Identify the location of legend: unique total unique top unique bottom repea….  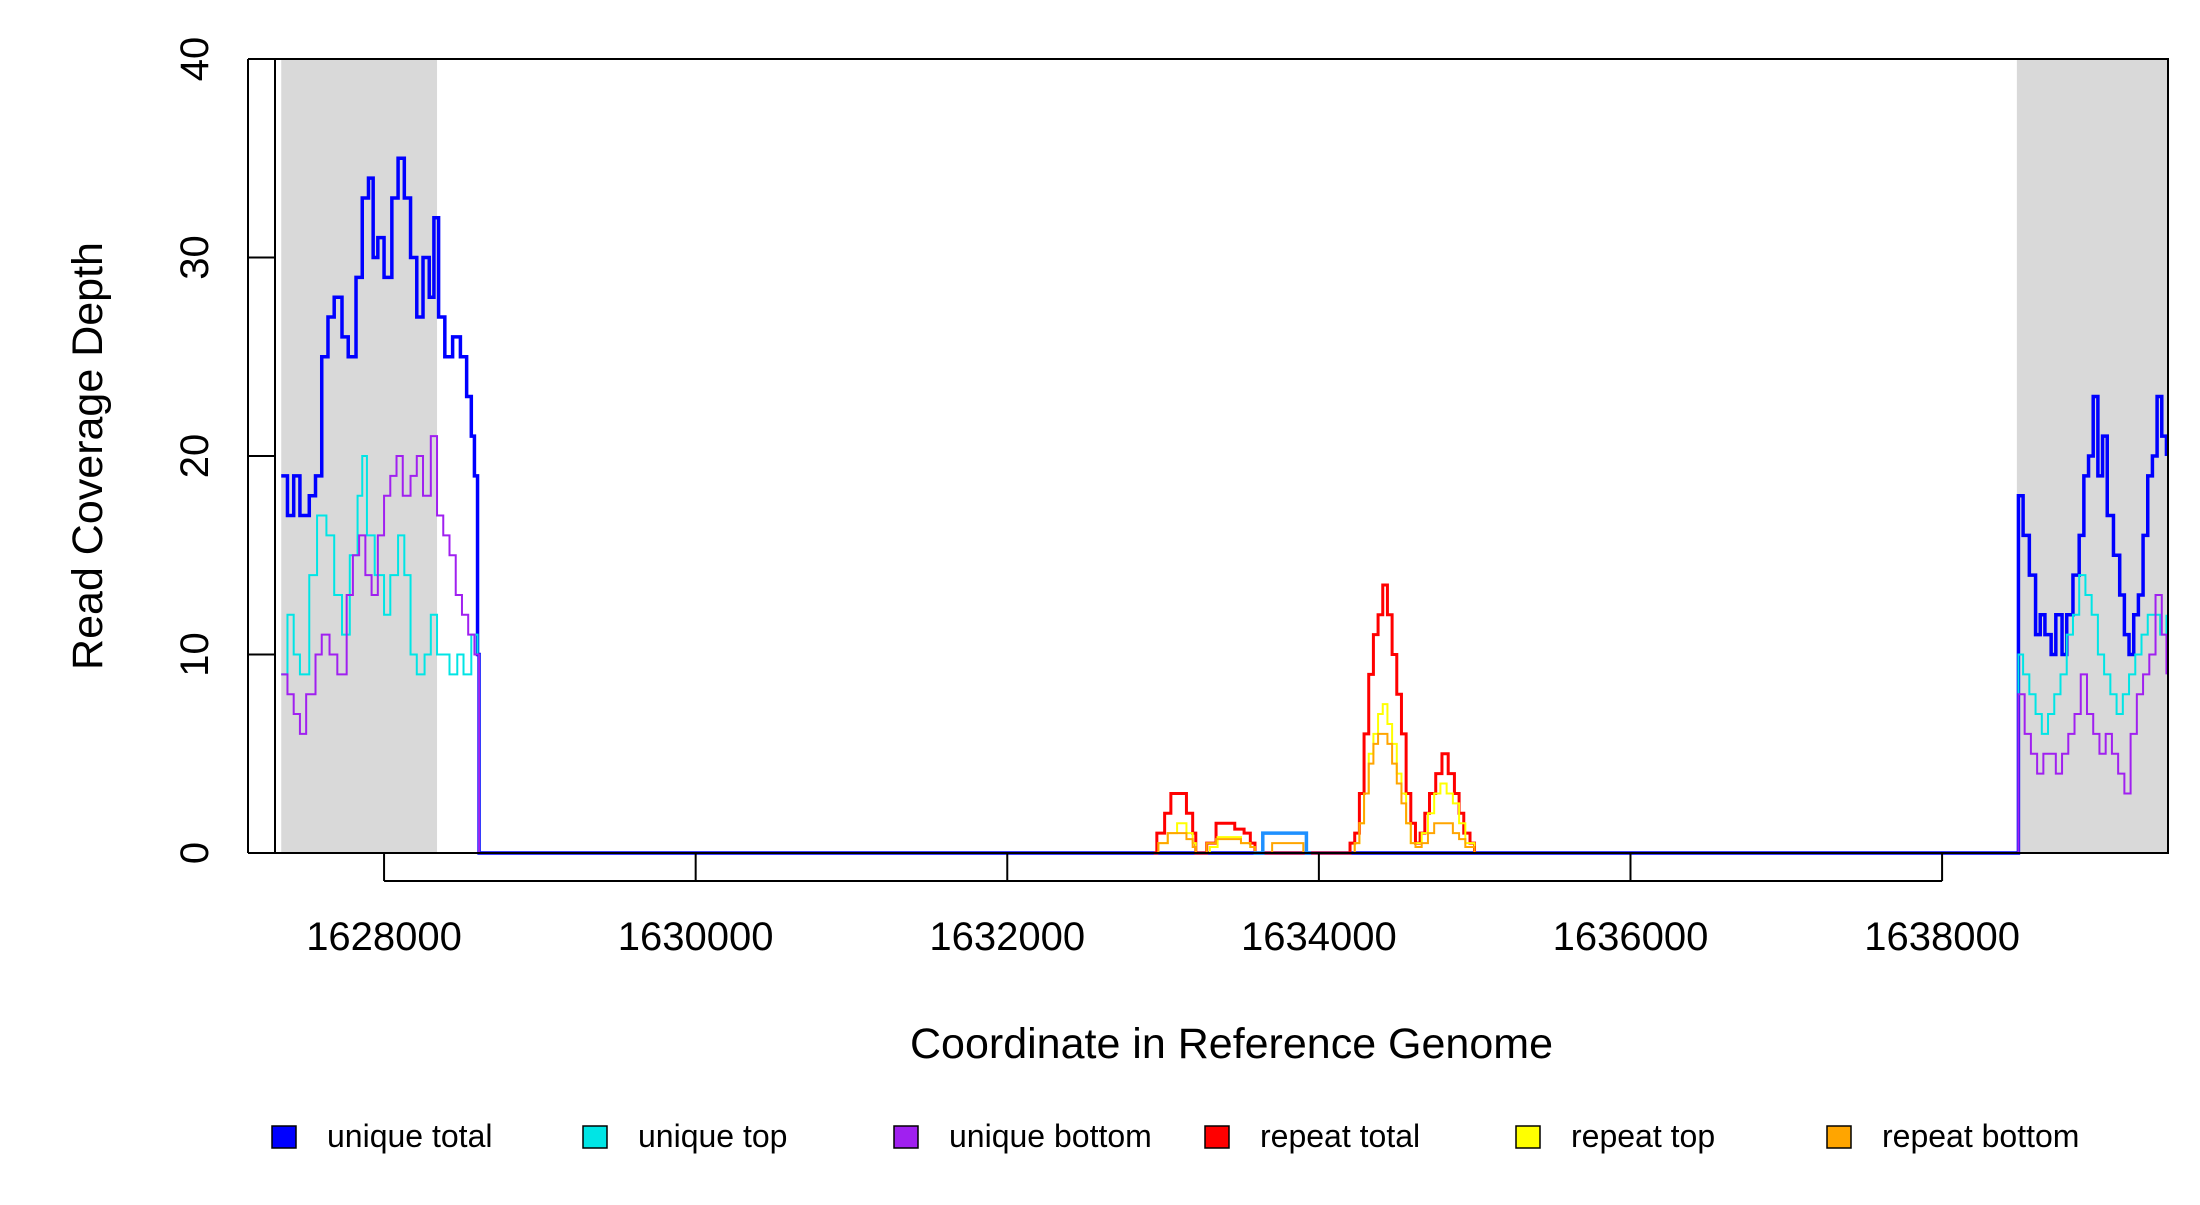
(1175, 1136).